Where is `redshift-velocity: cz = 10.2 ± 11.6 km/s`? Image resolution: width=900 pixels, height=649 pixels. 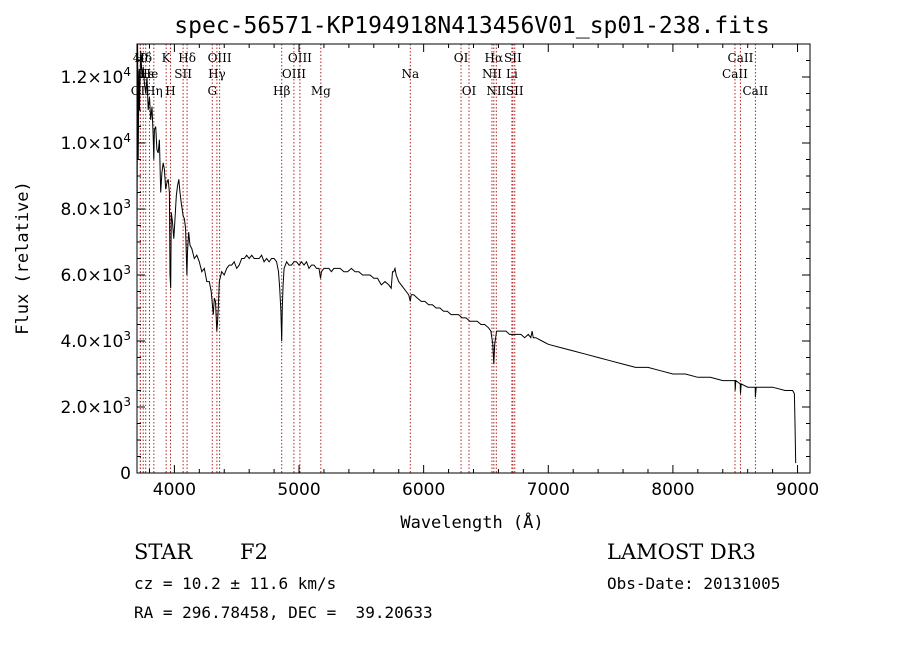
redshift-velocity: cz = 10.2 ± 11.6 km/s is located at coordinates (235, 583).